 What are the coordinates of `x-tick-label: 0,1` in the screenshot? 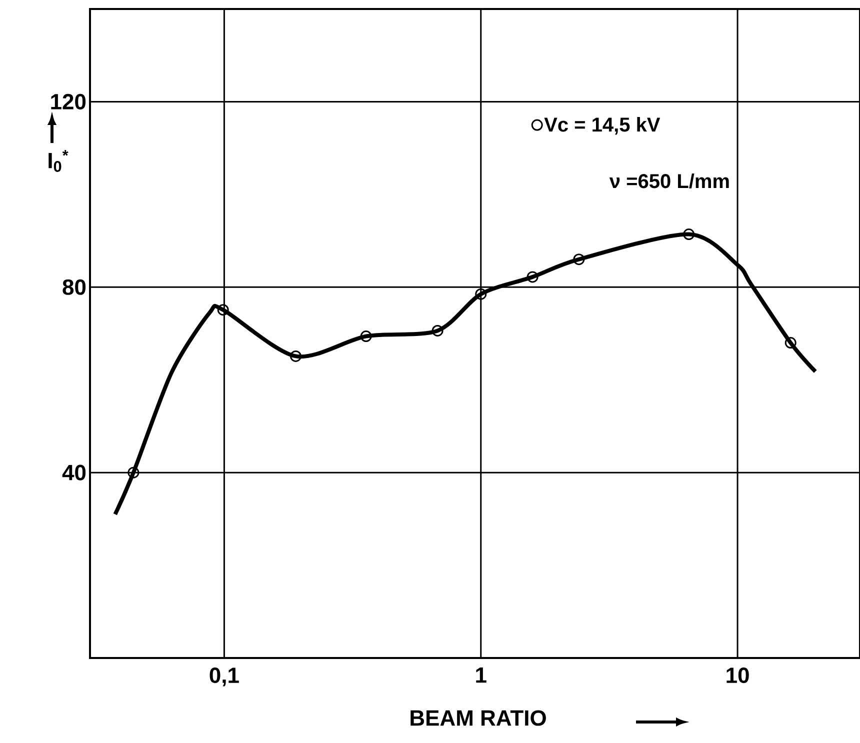 It's located at (224, 677).